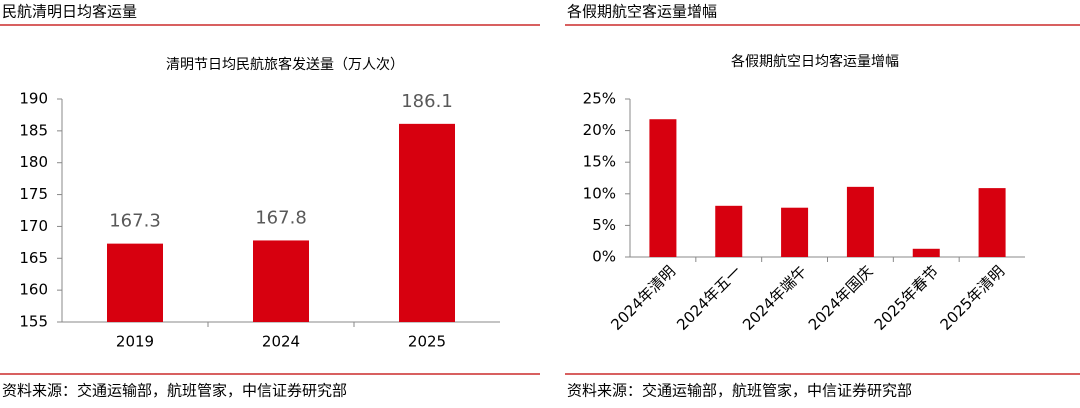 The image size is (1080, 408). What do you see at coordinates (709, 298) in the screenshot?
I see `x-tick-label: 2024年五一` at bounding box center [709, 298].